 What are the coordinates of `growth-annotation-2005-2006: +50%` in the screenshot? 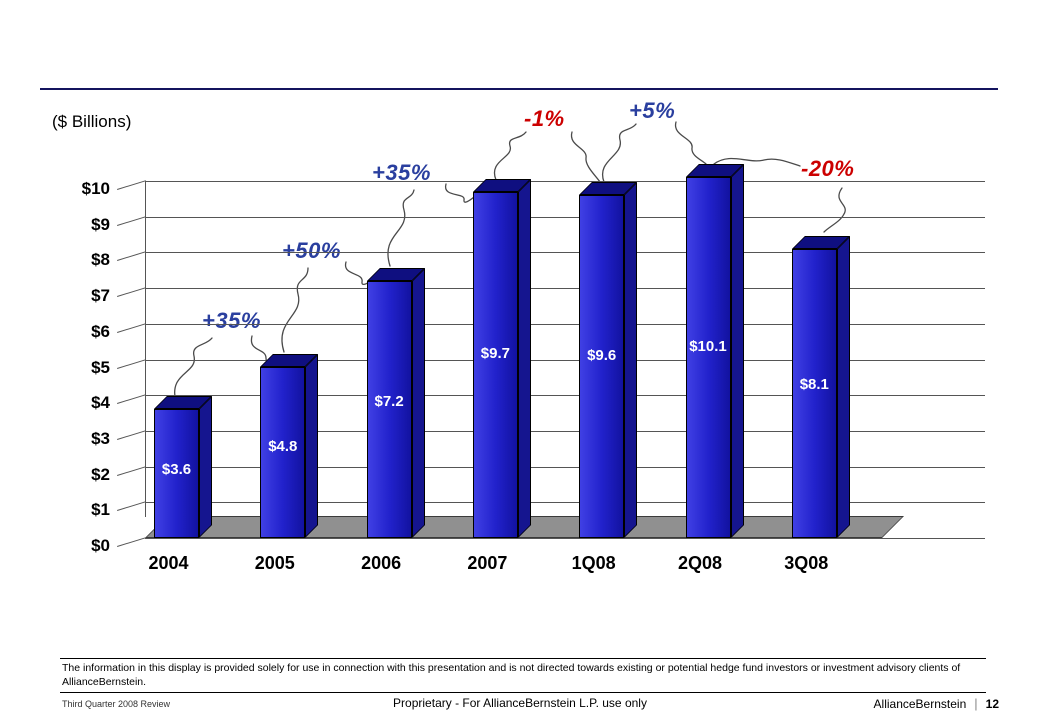 It's located at (311, 250).